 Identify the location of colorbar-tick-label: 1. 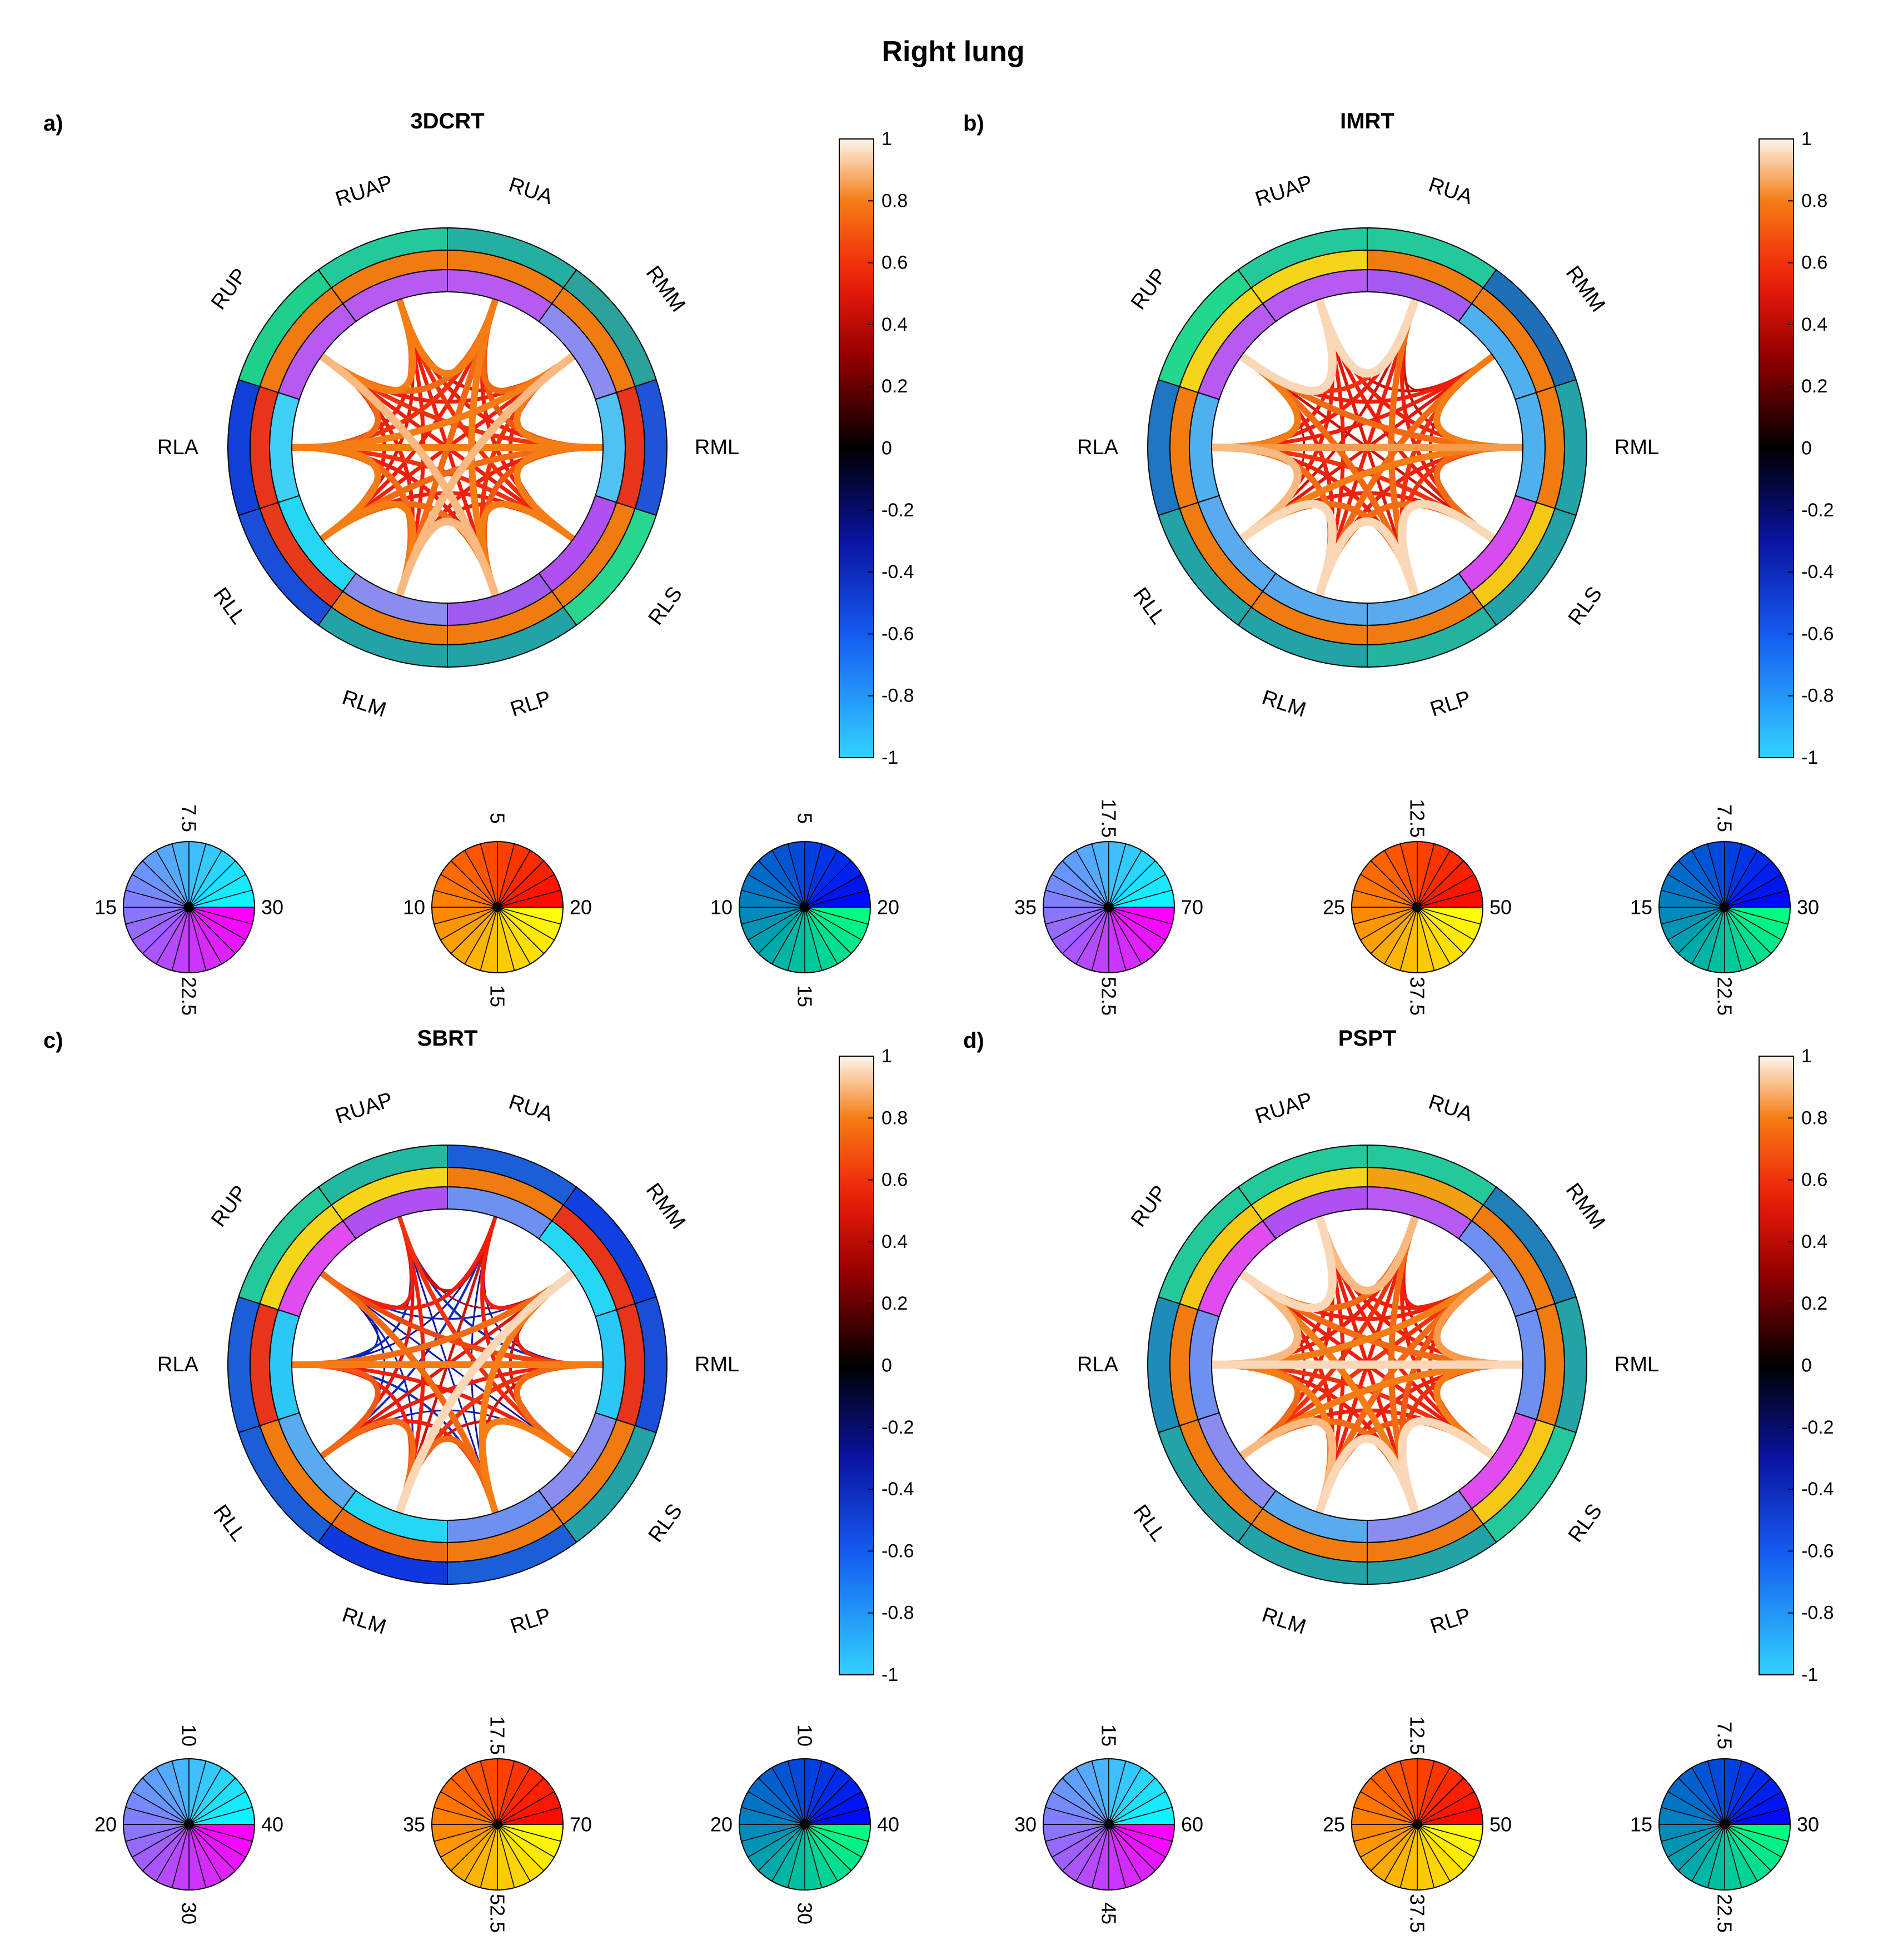
(1807, 1056).